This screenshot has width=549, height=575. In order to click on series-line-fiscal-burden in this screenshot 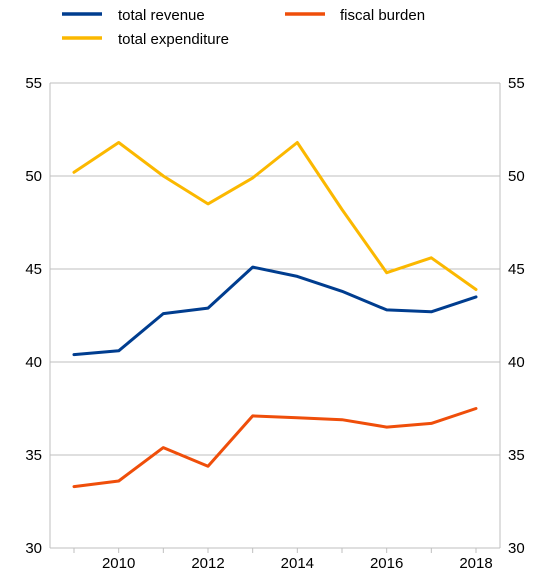, I will do `click(275, 448)`.